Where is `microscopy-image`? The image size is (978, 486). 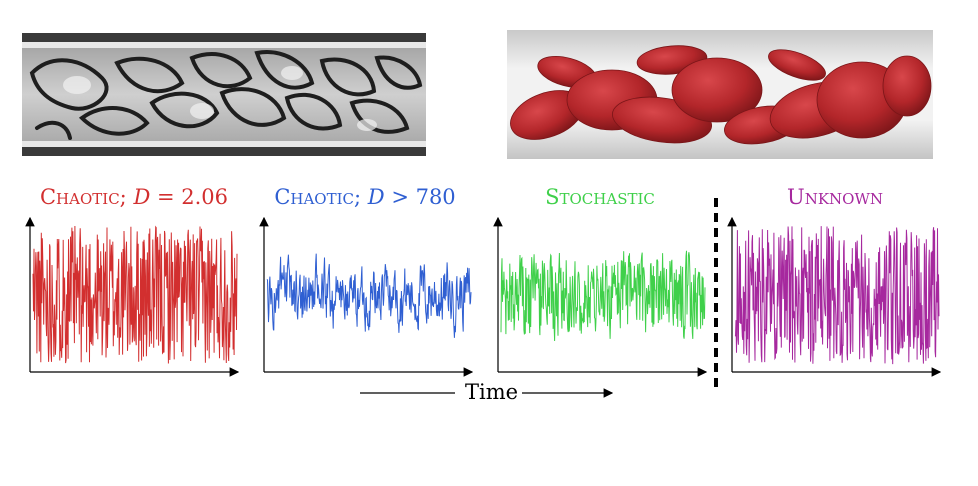
microscopy-image is located at coordinates (224, 94).